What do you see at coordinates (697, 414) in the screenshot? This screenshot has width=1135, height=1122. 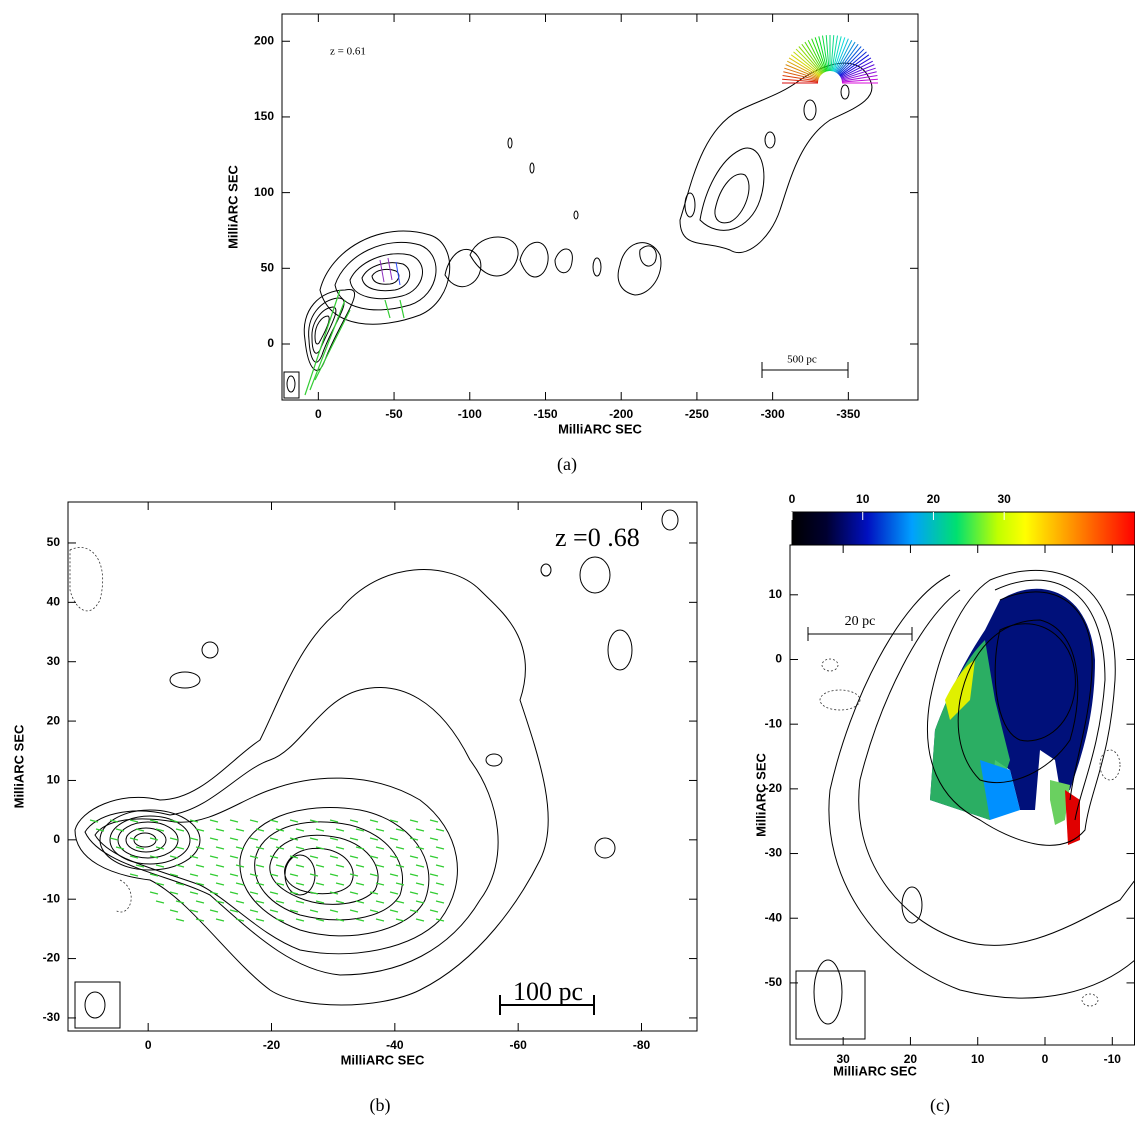 I see `x-tick-label: -250` at bounding box center [697, 414].